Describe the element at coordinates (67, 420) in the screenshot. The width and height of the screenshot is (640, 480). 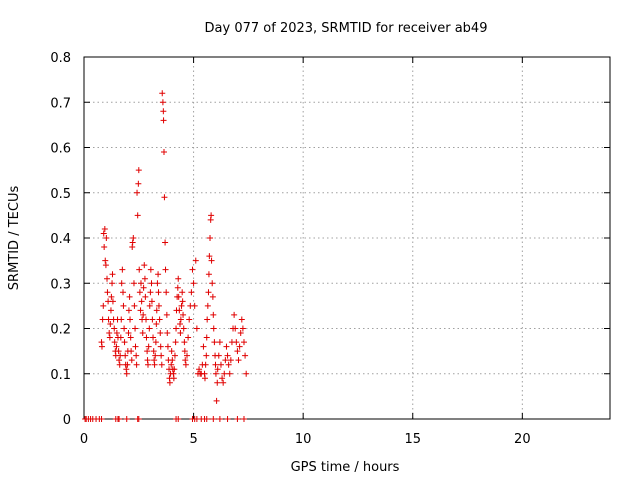
I see `y-tick-label: 0` at that location.